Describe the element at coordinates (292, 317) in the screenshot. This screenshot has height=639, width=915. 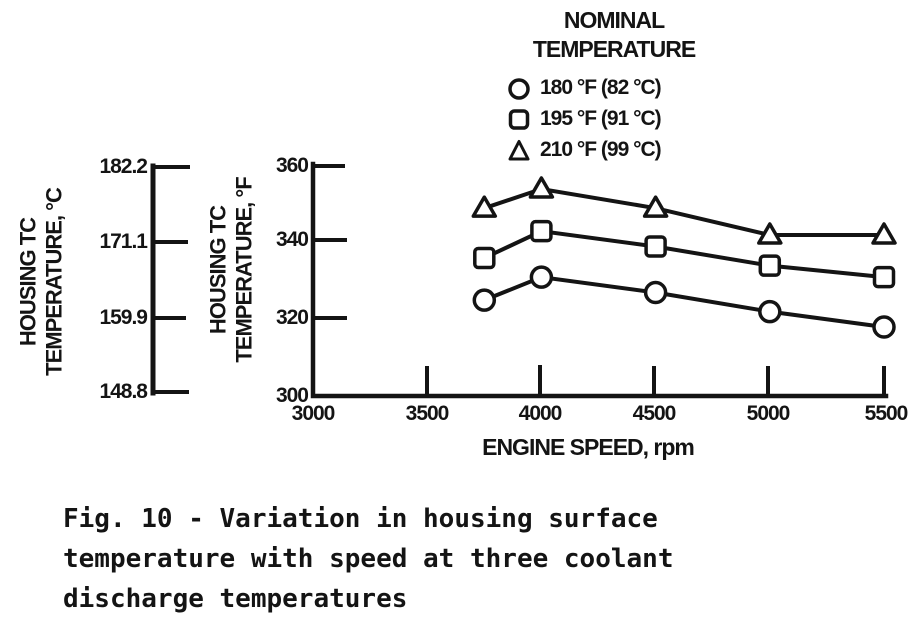
I see `fahrenheit-tick-label: 320` at that location.